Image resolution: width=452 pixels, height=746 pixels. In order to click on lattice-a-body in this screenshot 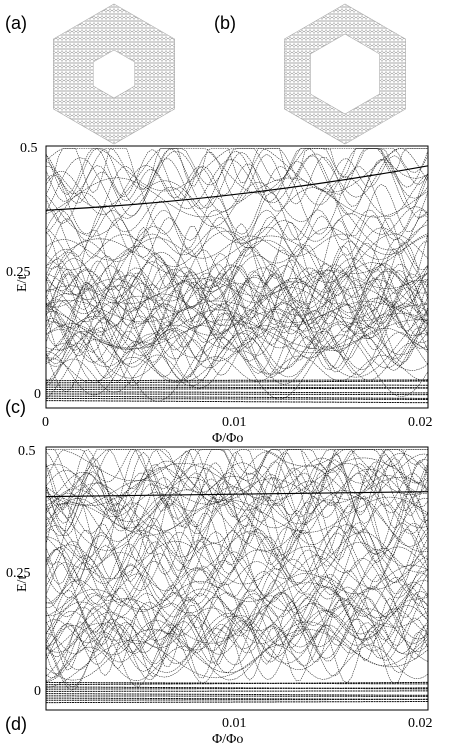, I will do `click(114, 74)`.